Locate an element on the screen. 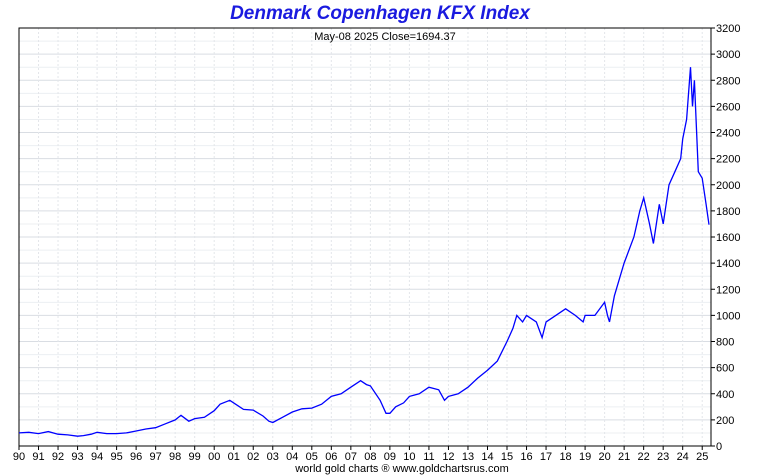  x-tick-label: 09 is located at coordinates (390, 457).